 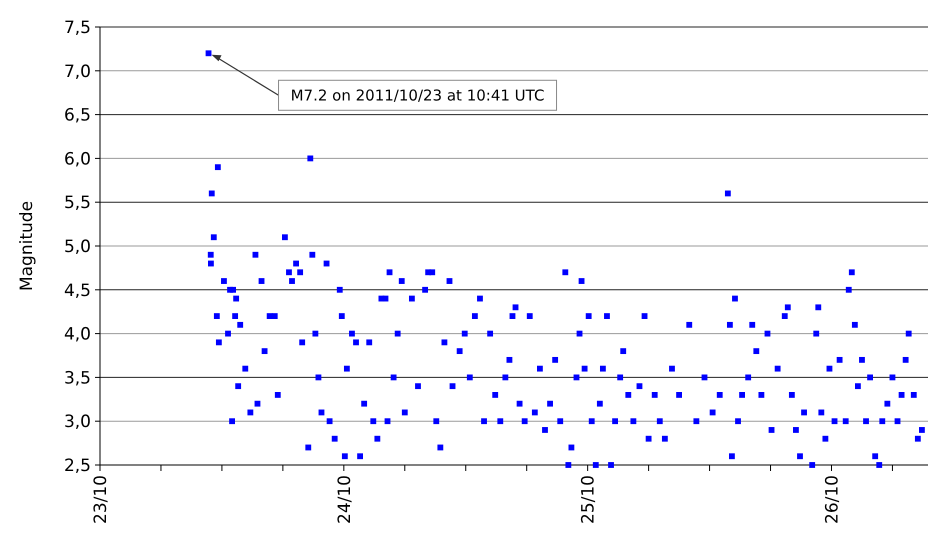 I want to click on x-tick-label: 23/10, so click(x=100, y=499).